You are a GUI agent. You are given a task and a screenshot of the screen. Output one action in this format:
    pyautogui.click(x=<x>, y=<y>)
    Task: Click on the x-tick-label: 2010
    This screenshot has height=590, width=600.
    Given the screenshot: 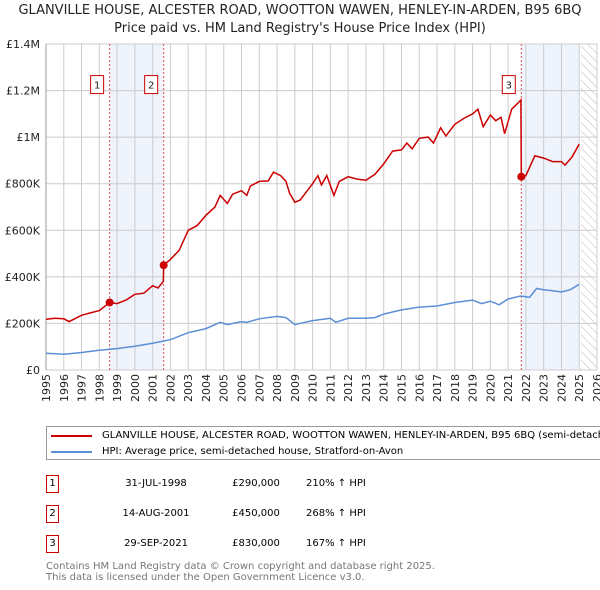 What is the action you would take?
    pyautogui.click(x=313, y=388)
    